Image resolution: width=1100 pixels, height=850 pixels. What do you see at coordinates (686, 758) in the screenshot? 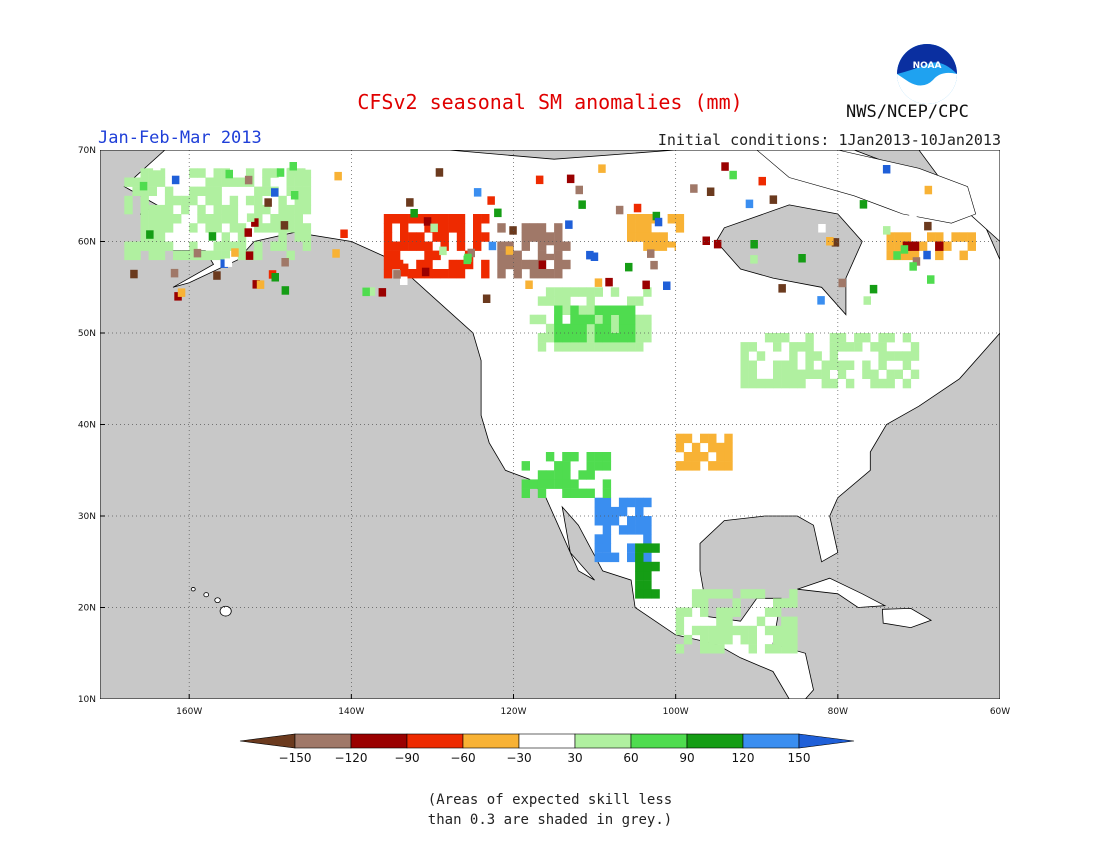
I see `colorbar-tick-label: 90` at bounding box center [686, 758].